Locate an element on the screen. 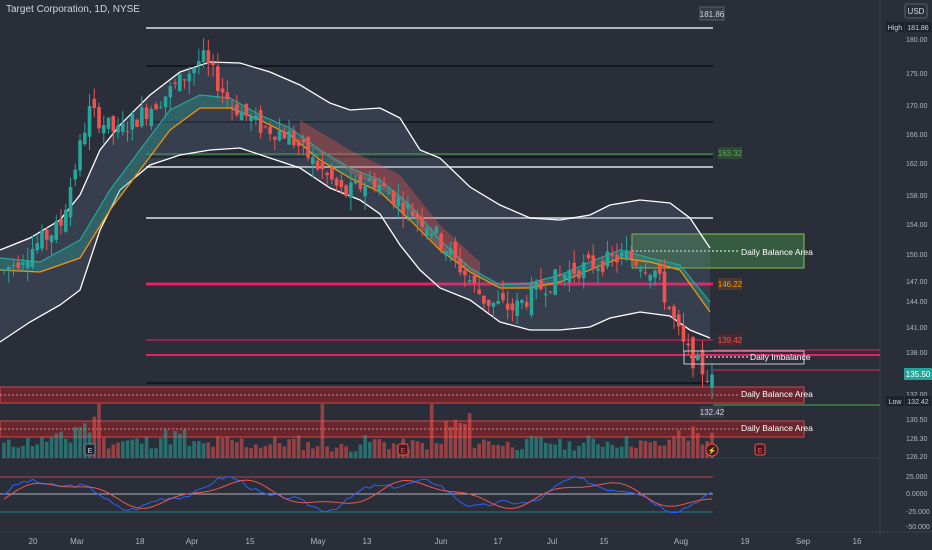  oscillator-slow-line is located at coordinates (358, 494).